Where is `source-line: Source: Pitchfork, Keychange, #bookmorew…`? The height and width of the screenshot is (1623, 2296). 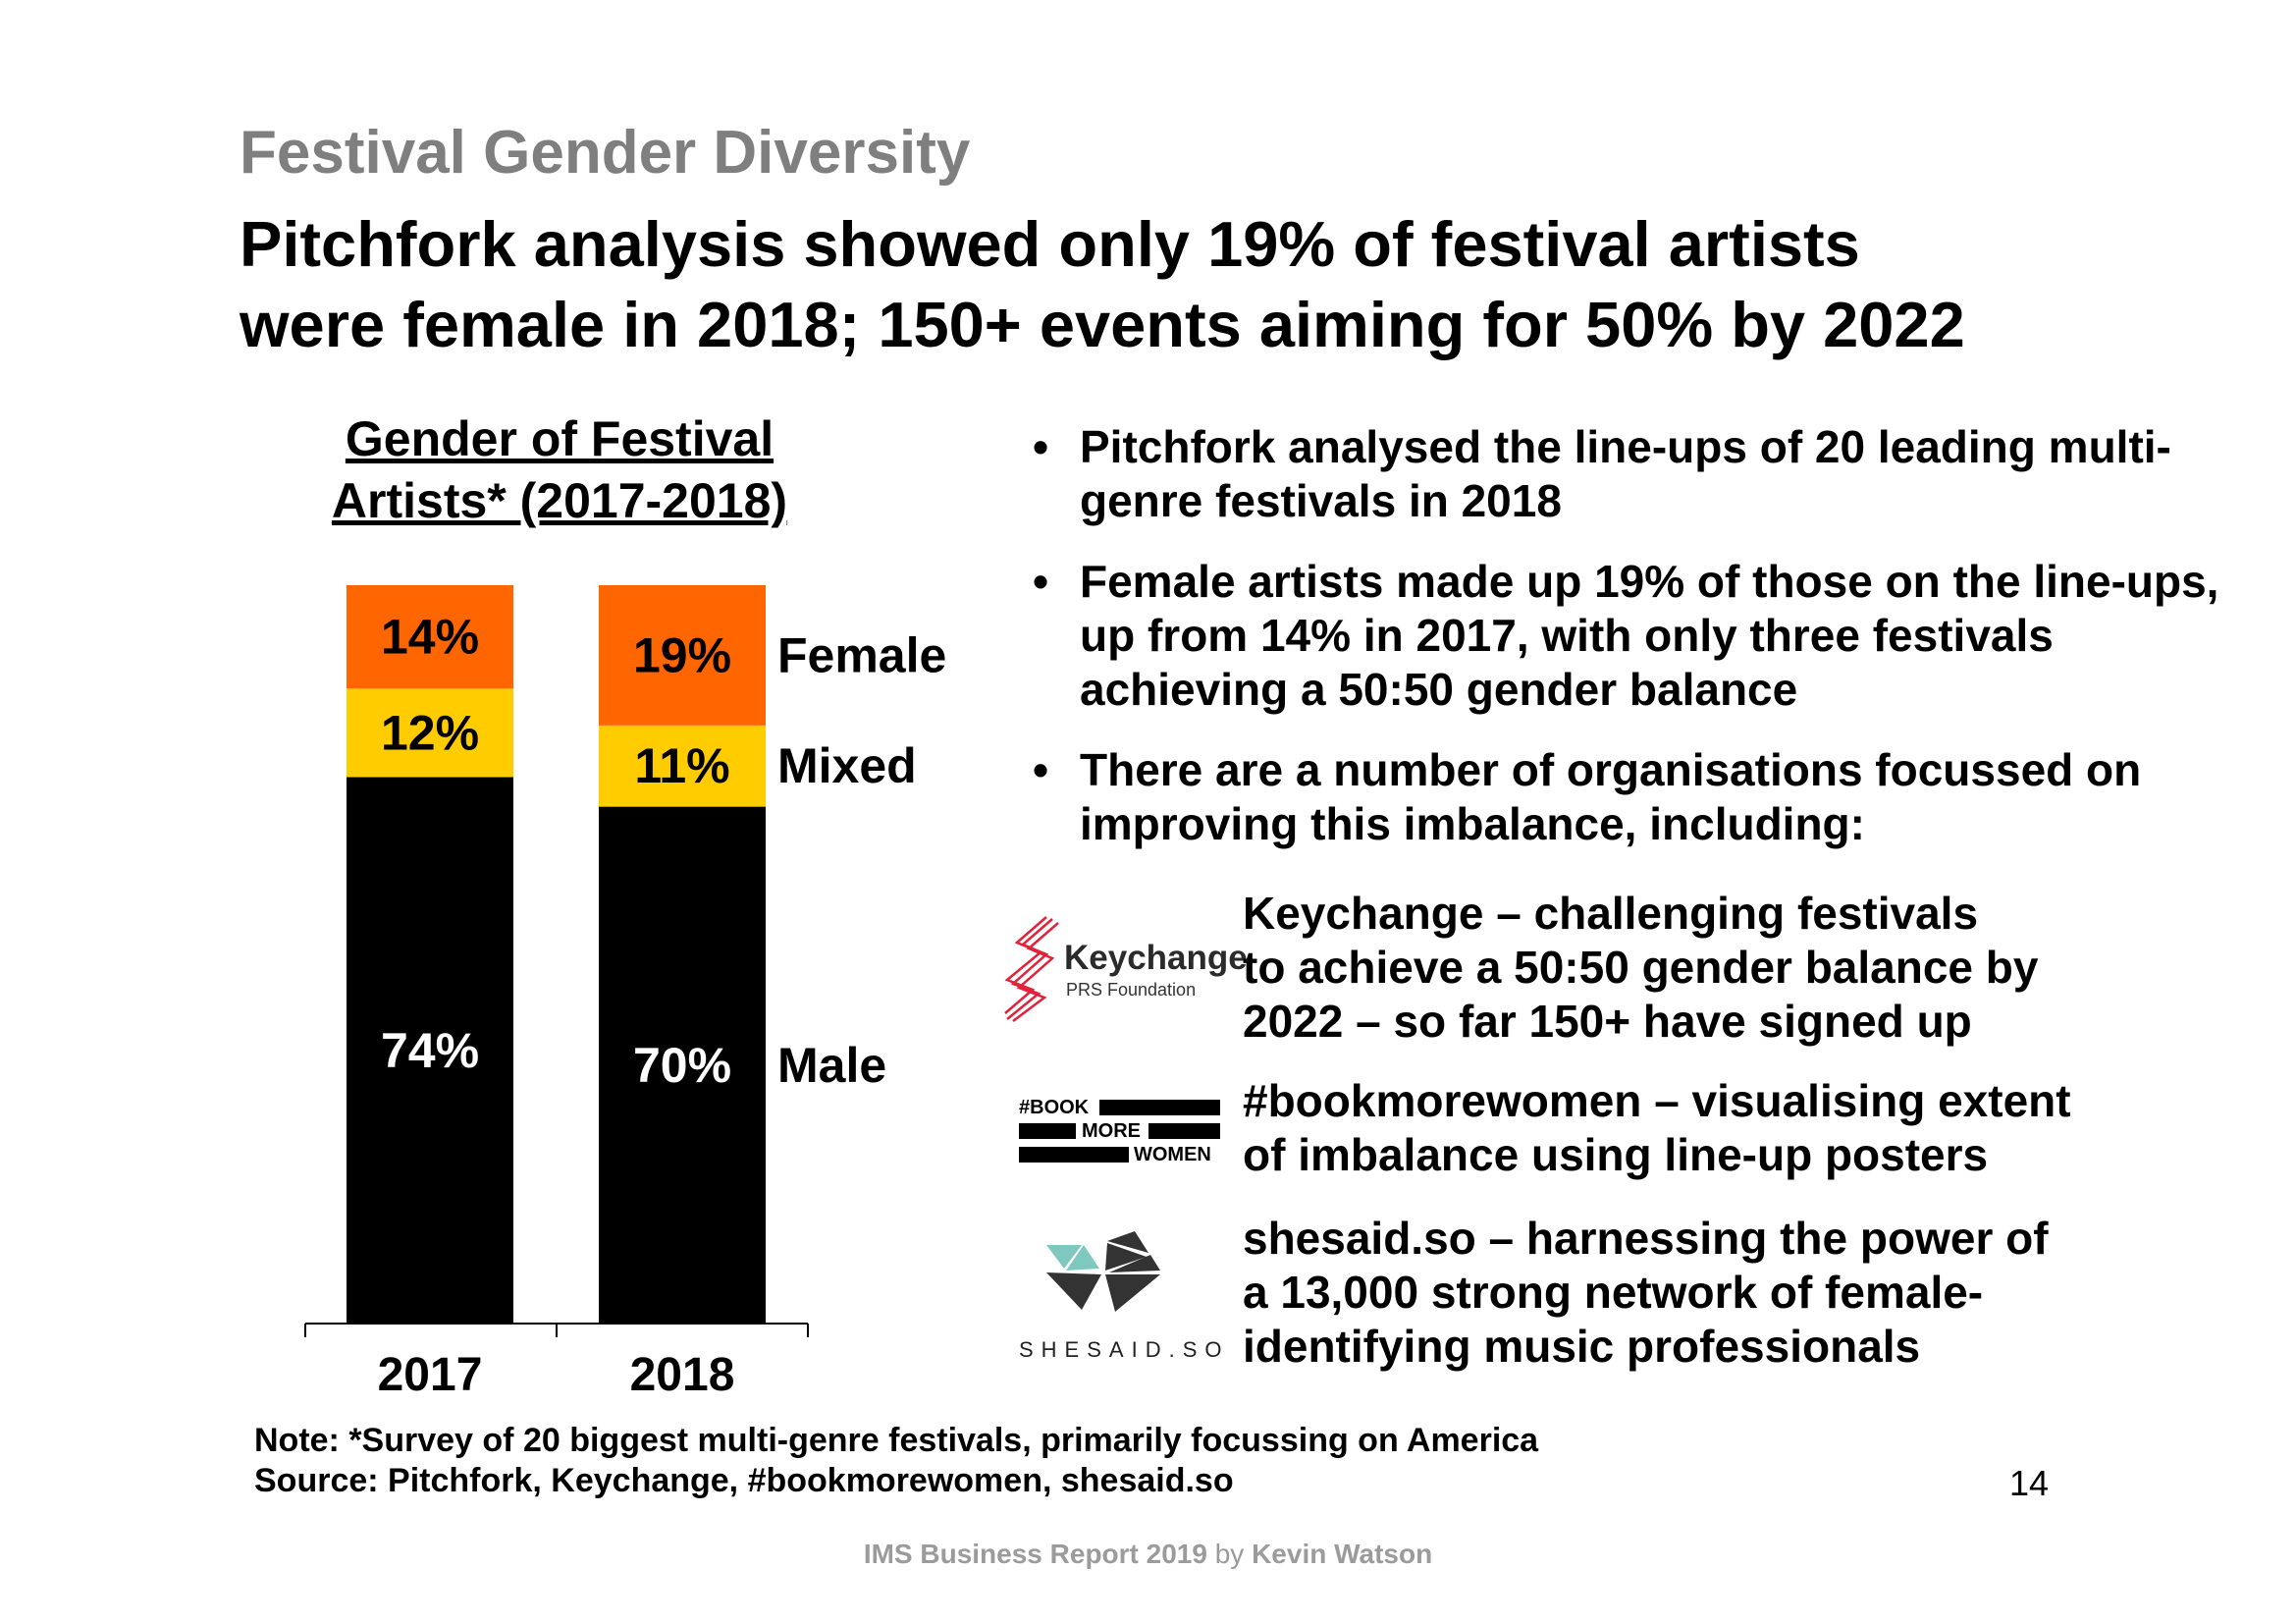
source-line: Source: Pitchfork, Keychange, #bookmorew… is located at coordinates (744, 1480).